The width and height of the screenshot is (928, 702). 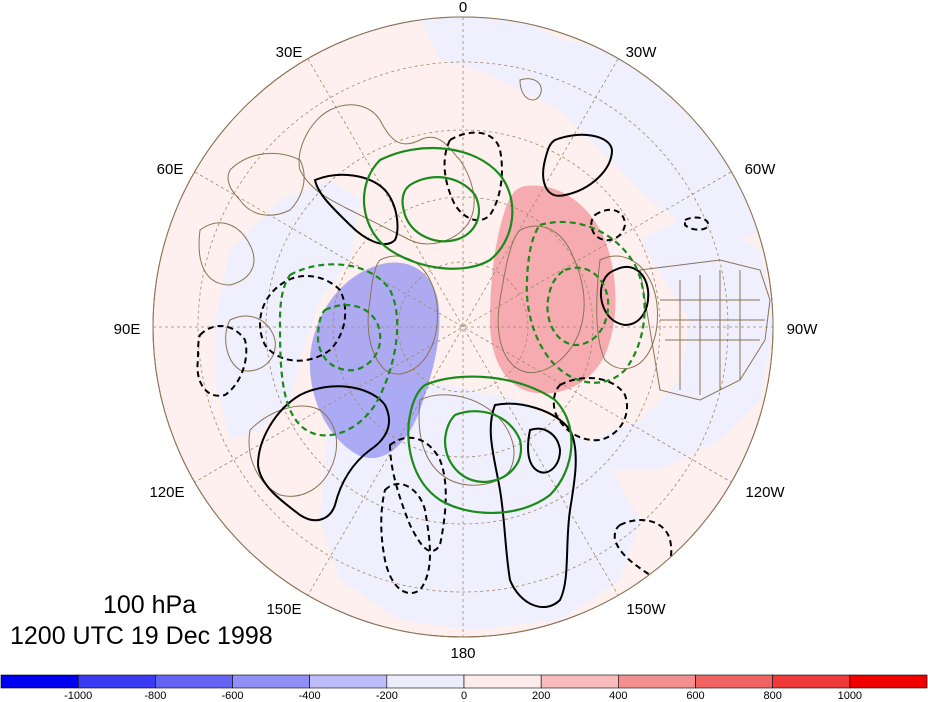 What do you see at coordinates (150, 605) in the screenshot?
I see `pressure-level-title: 100 hPa` at bounding box center [150, 605].